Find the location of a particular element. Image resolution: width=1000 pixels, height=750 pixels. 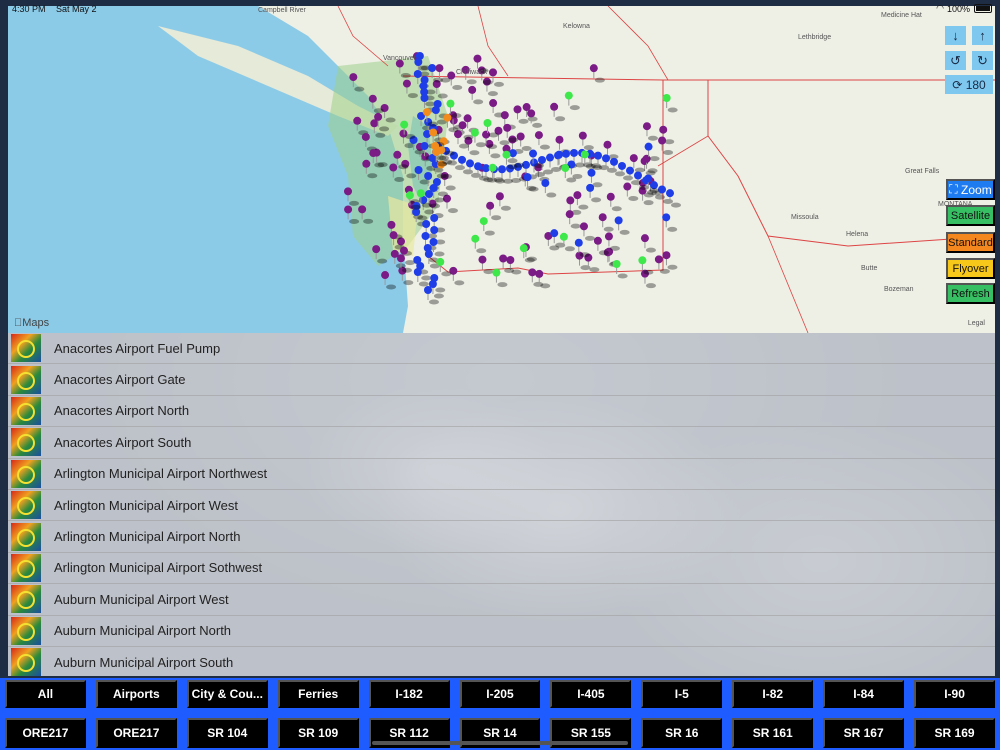

list-item: Anacortes Airport South is located at coordinates (501, 443).